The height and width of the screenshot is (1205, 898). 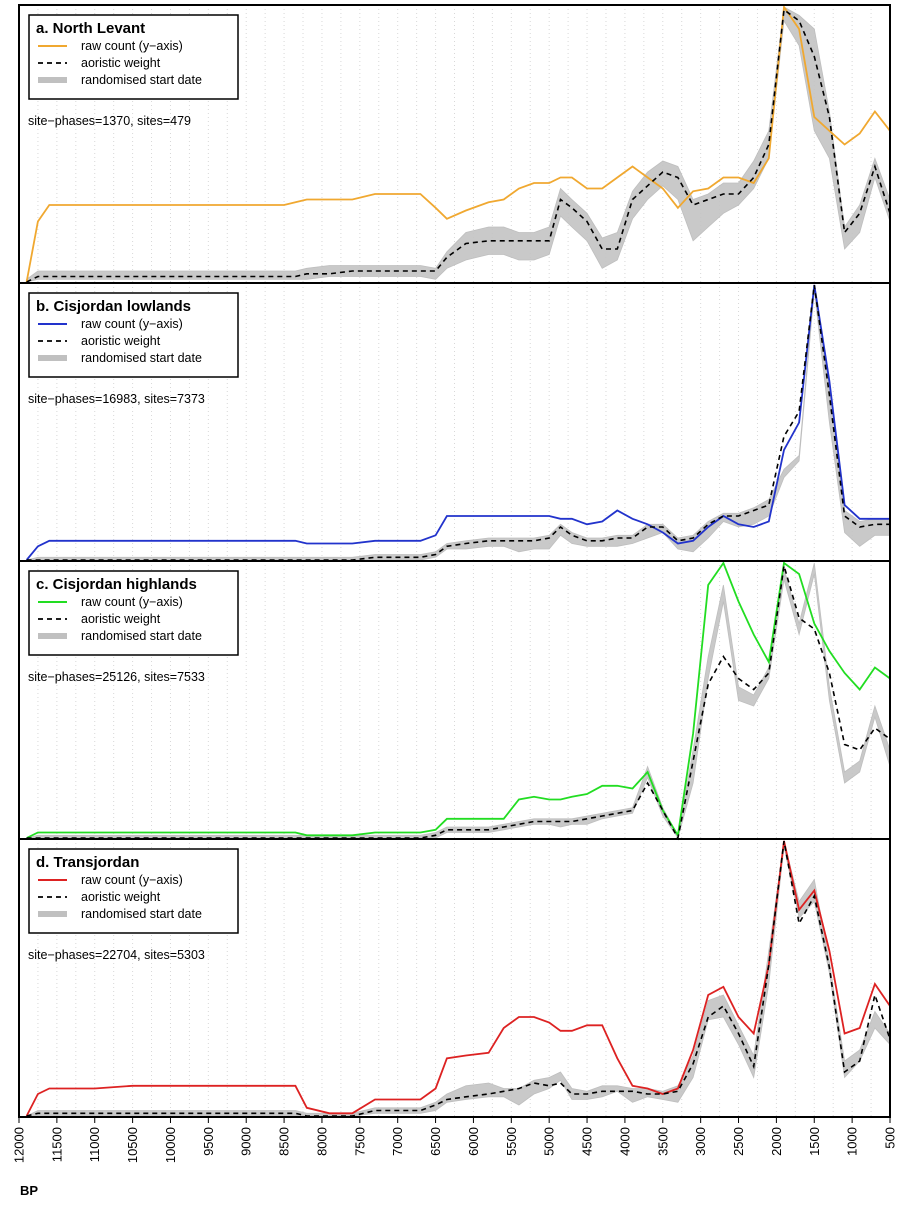 What do you see at coordinates (549, 1141) in the screenshot?
I see `x-tick-label: 5000` at bounding box center [549, 1141].